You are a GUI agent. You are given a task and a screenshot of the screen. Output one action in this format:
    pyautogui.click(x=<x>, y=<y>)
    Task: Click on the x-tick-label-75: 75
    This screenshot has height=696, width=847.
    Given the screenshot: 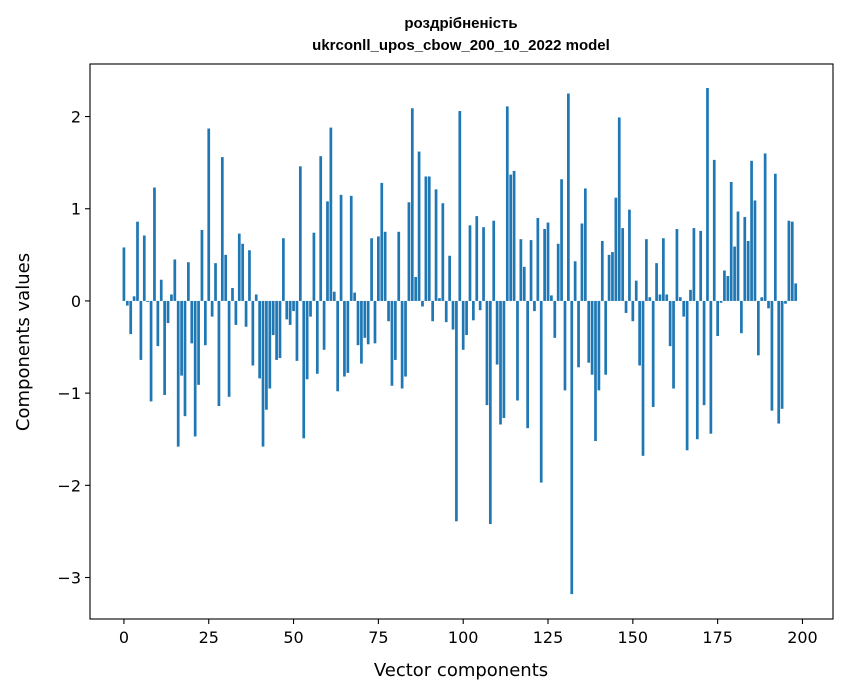 What is the action you would take?
    pyautogui.click(x=378, y=637)
    